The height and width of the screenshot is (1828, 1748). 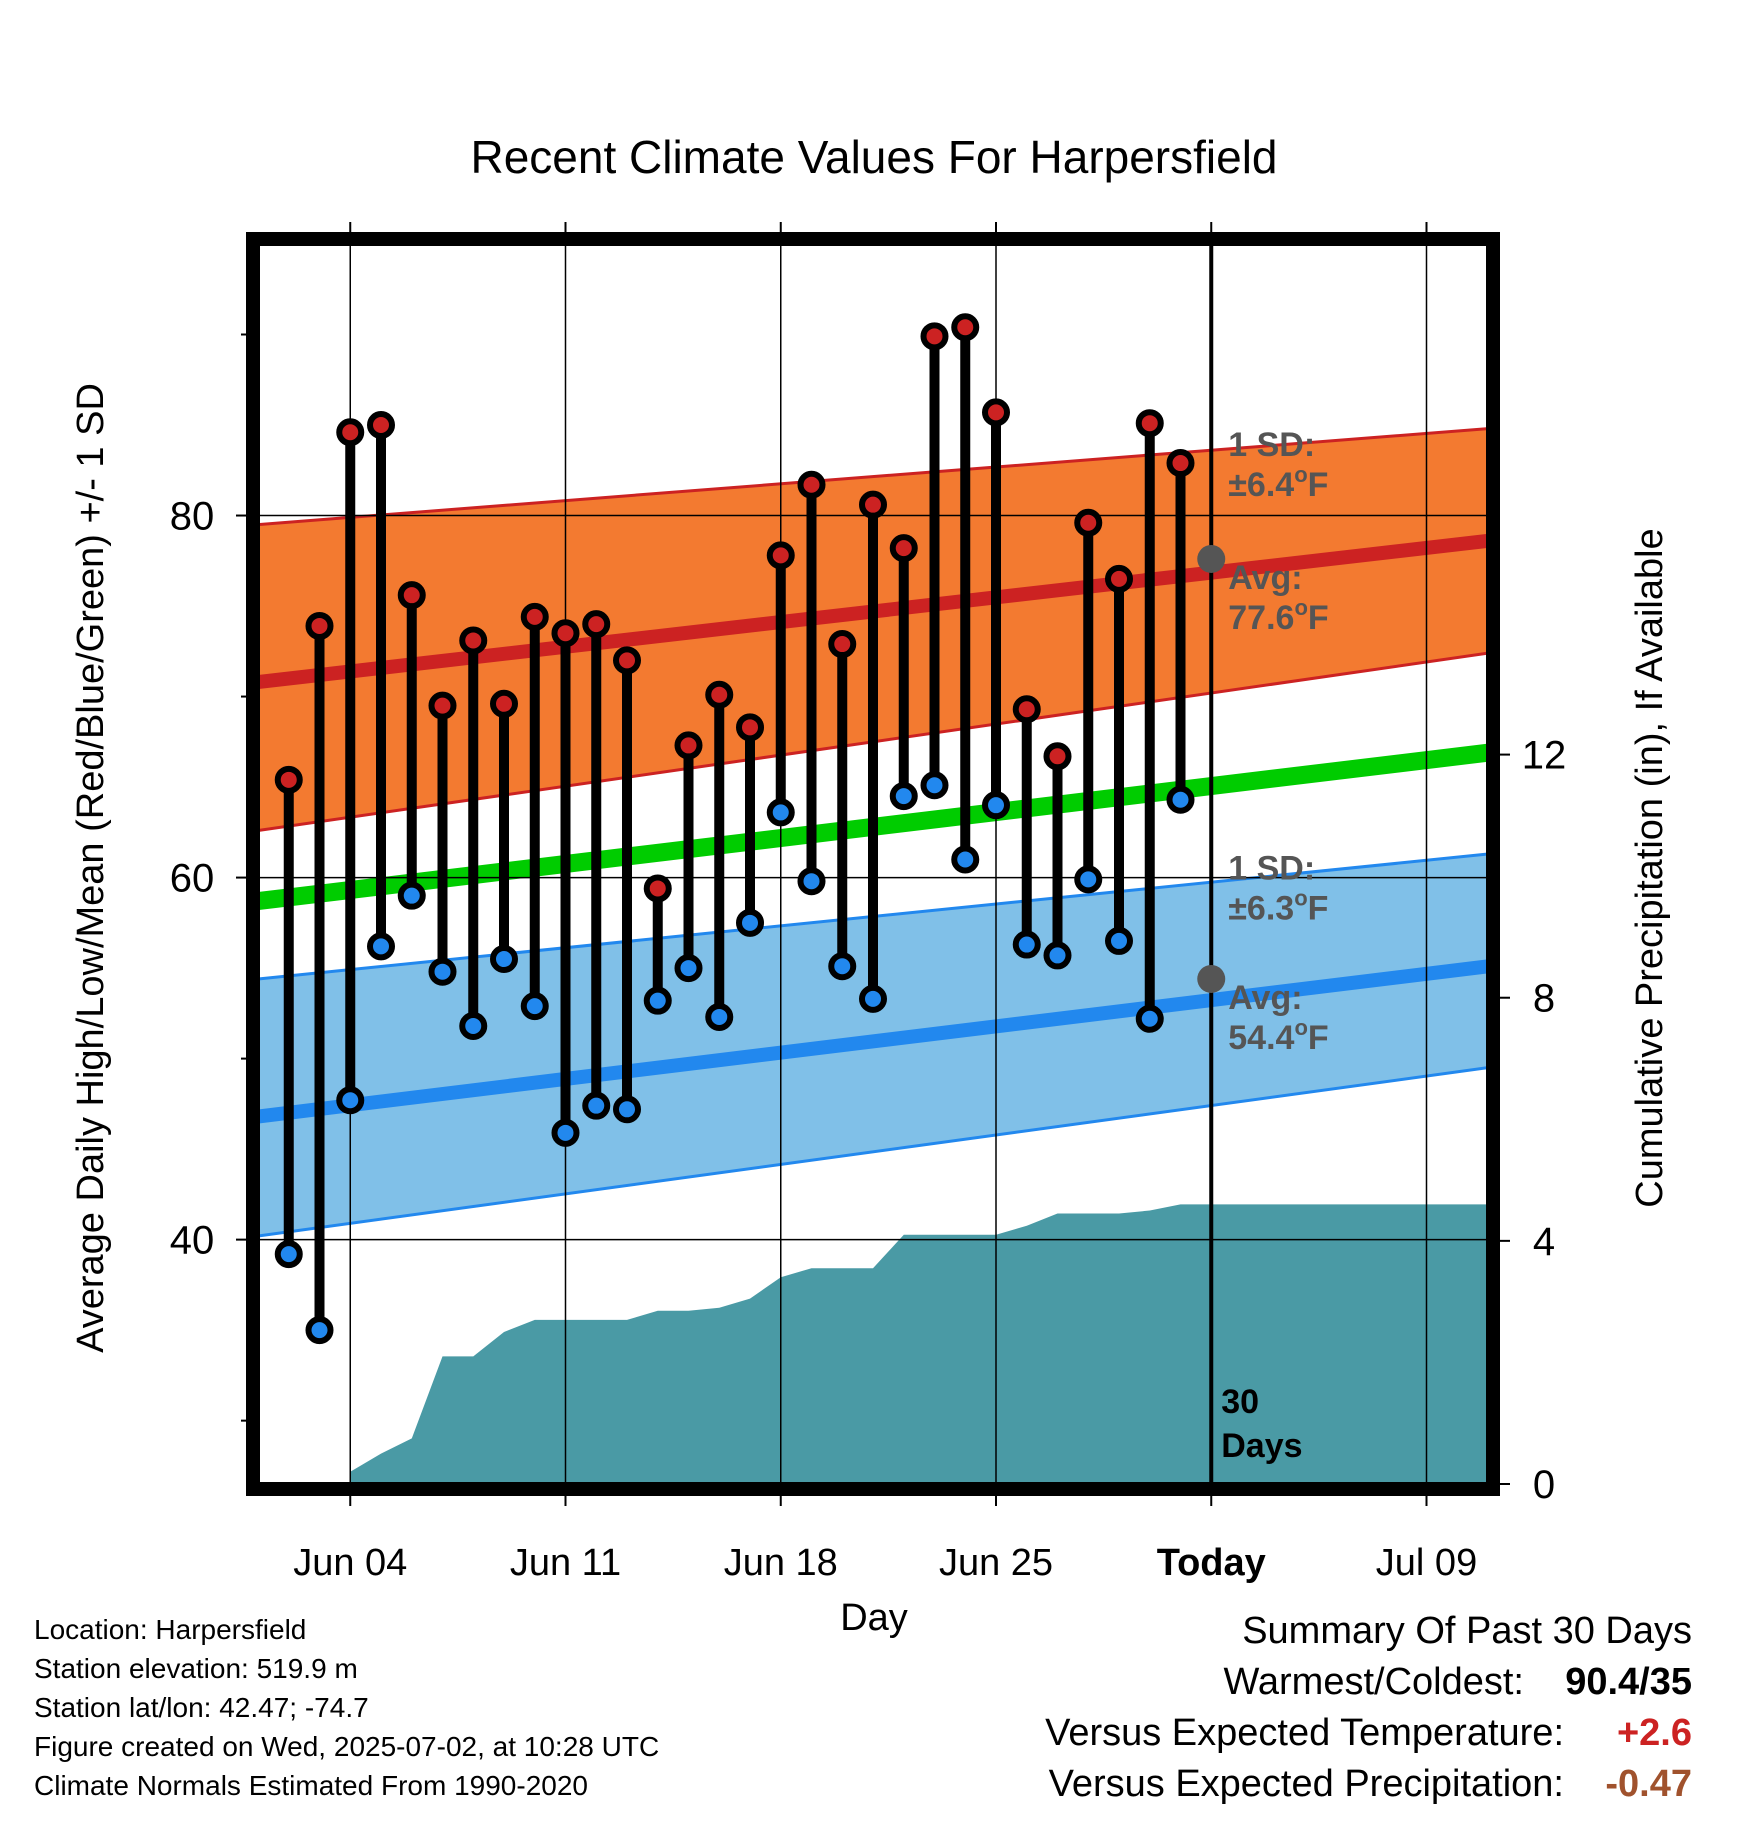 What do you see at coordinates (311, 1785) in the screenshot?
I see `normals-text: Climate Normals Estimated From 1990-2020` at bounding box center [311, 1785].